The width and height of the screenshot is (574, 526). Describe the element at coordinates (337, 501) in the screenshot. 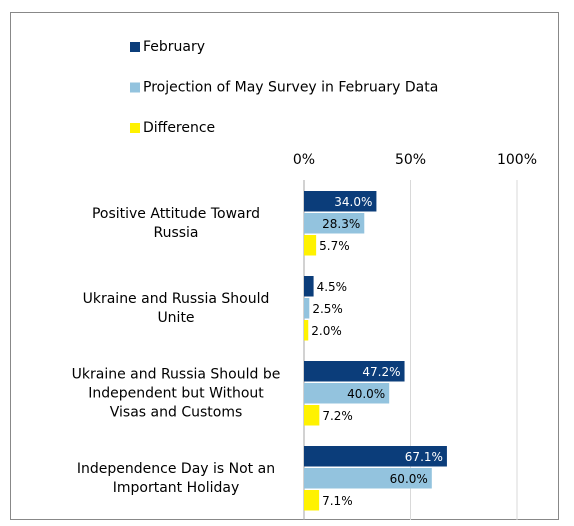

I see `value-label: 7.1%` at that location.